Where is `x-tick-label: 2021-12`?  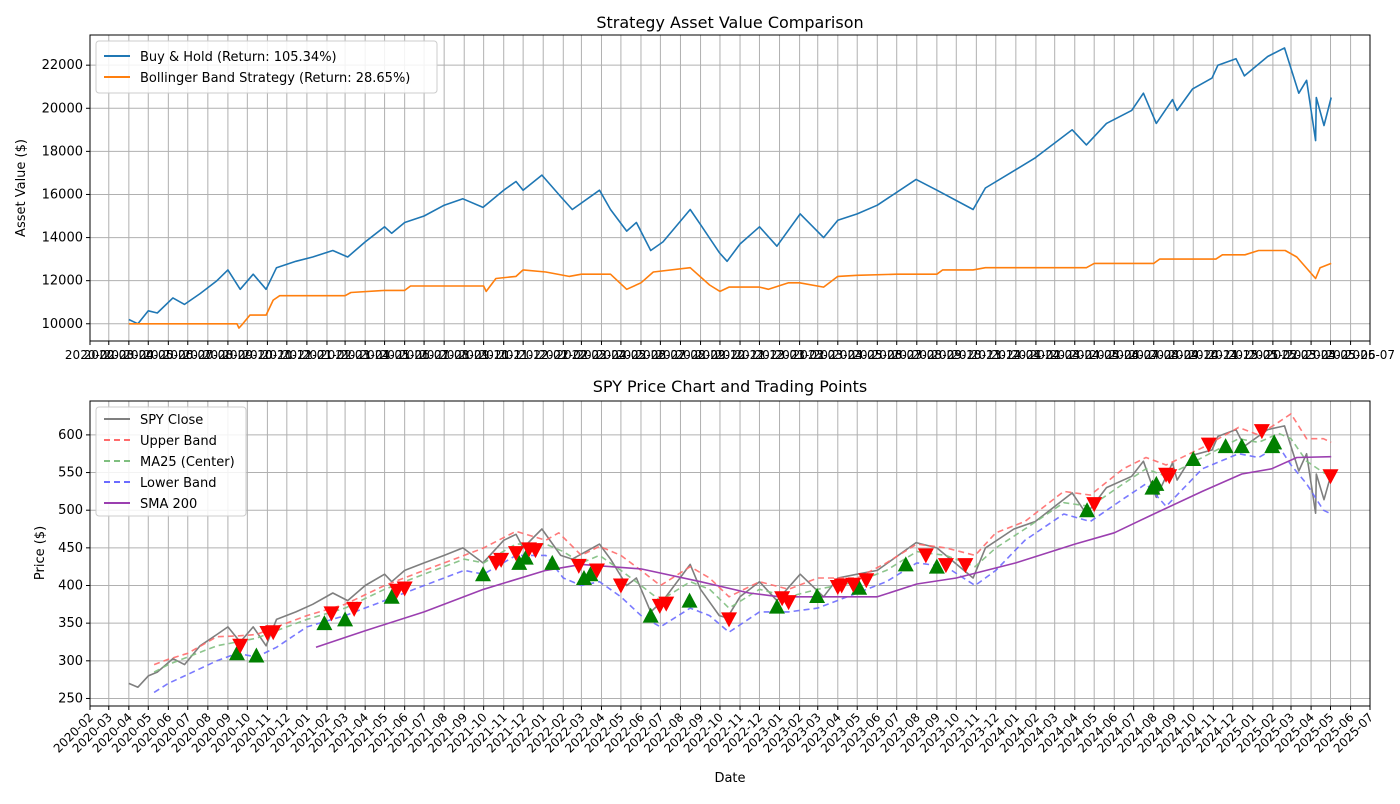 x-tick-label: 2021-12 is located at coordinates (523, 355).